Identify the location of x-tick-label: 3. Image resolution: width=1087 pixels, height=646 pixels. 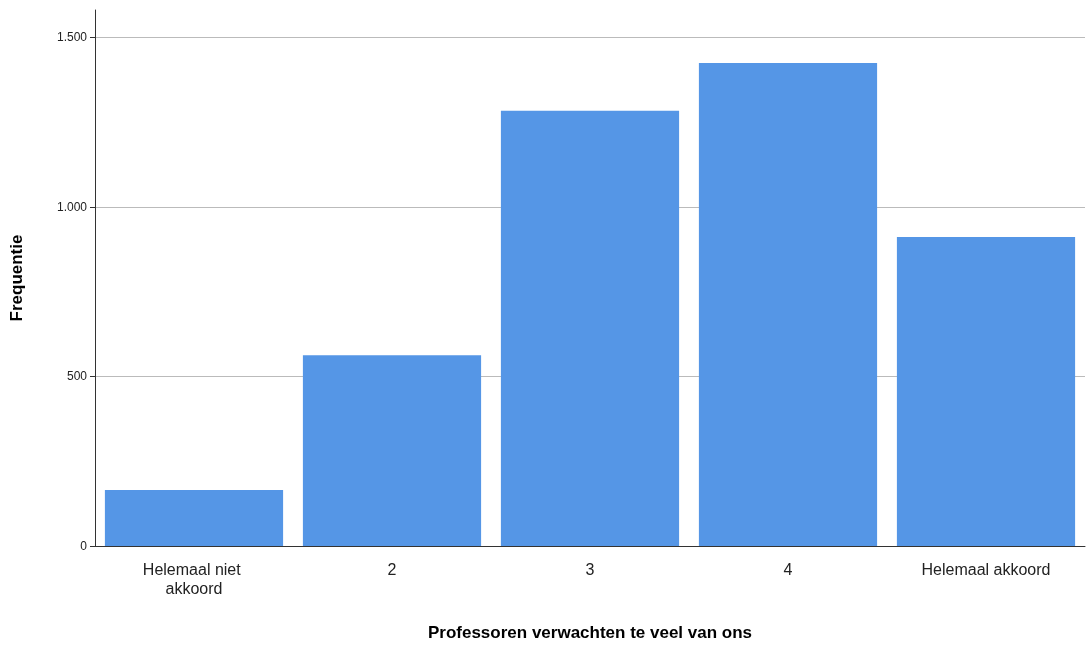
(590, 569).